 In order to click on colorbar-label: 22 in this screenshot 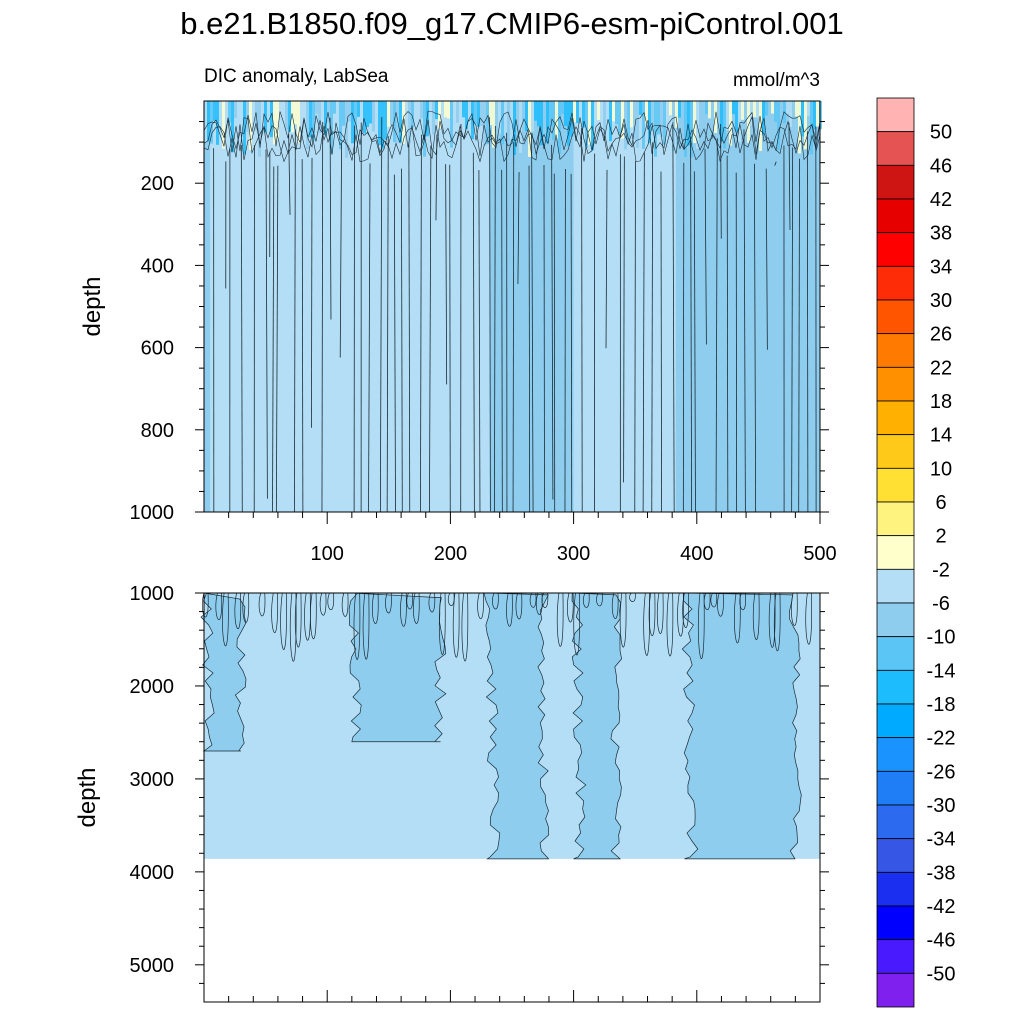, I will do `click(941, 368)`.